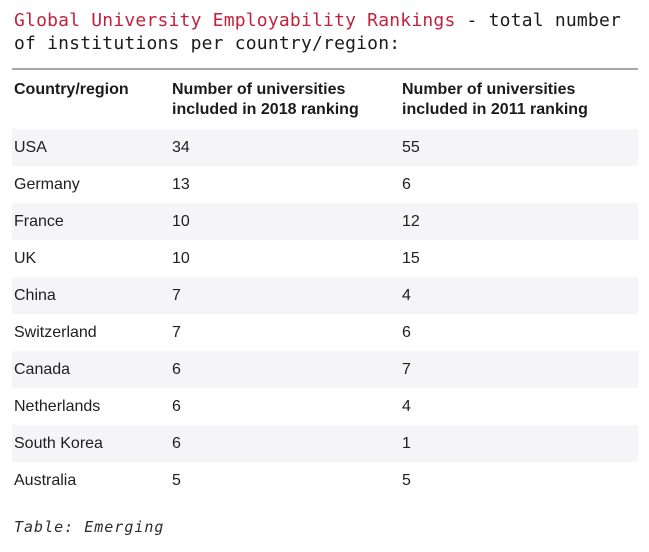  What do you see at coordinates (411, 147) in the screenshot?
I see `cell-2011-count: 55` at bounding box center [411, 147].